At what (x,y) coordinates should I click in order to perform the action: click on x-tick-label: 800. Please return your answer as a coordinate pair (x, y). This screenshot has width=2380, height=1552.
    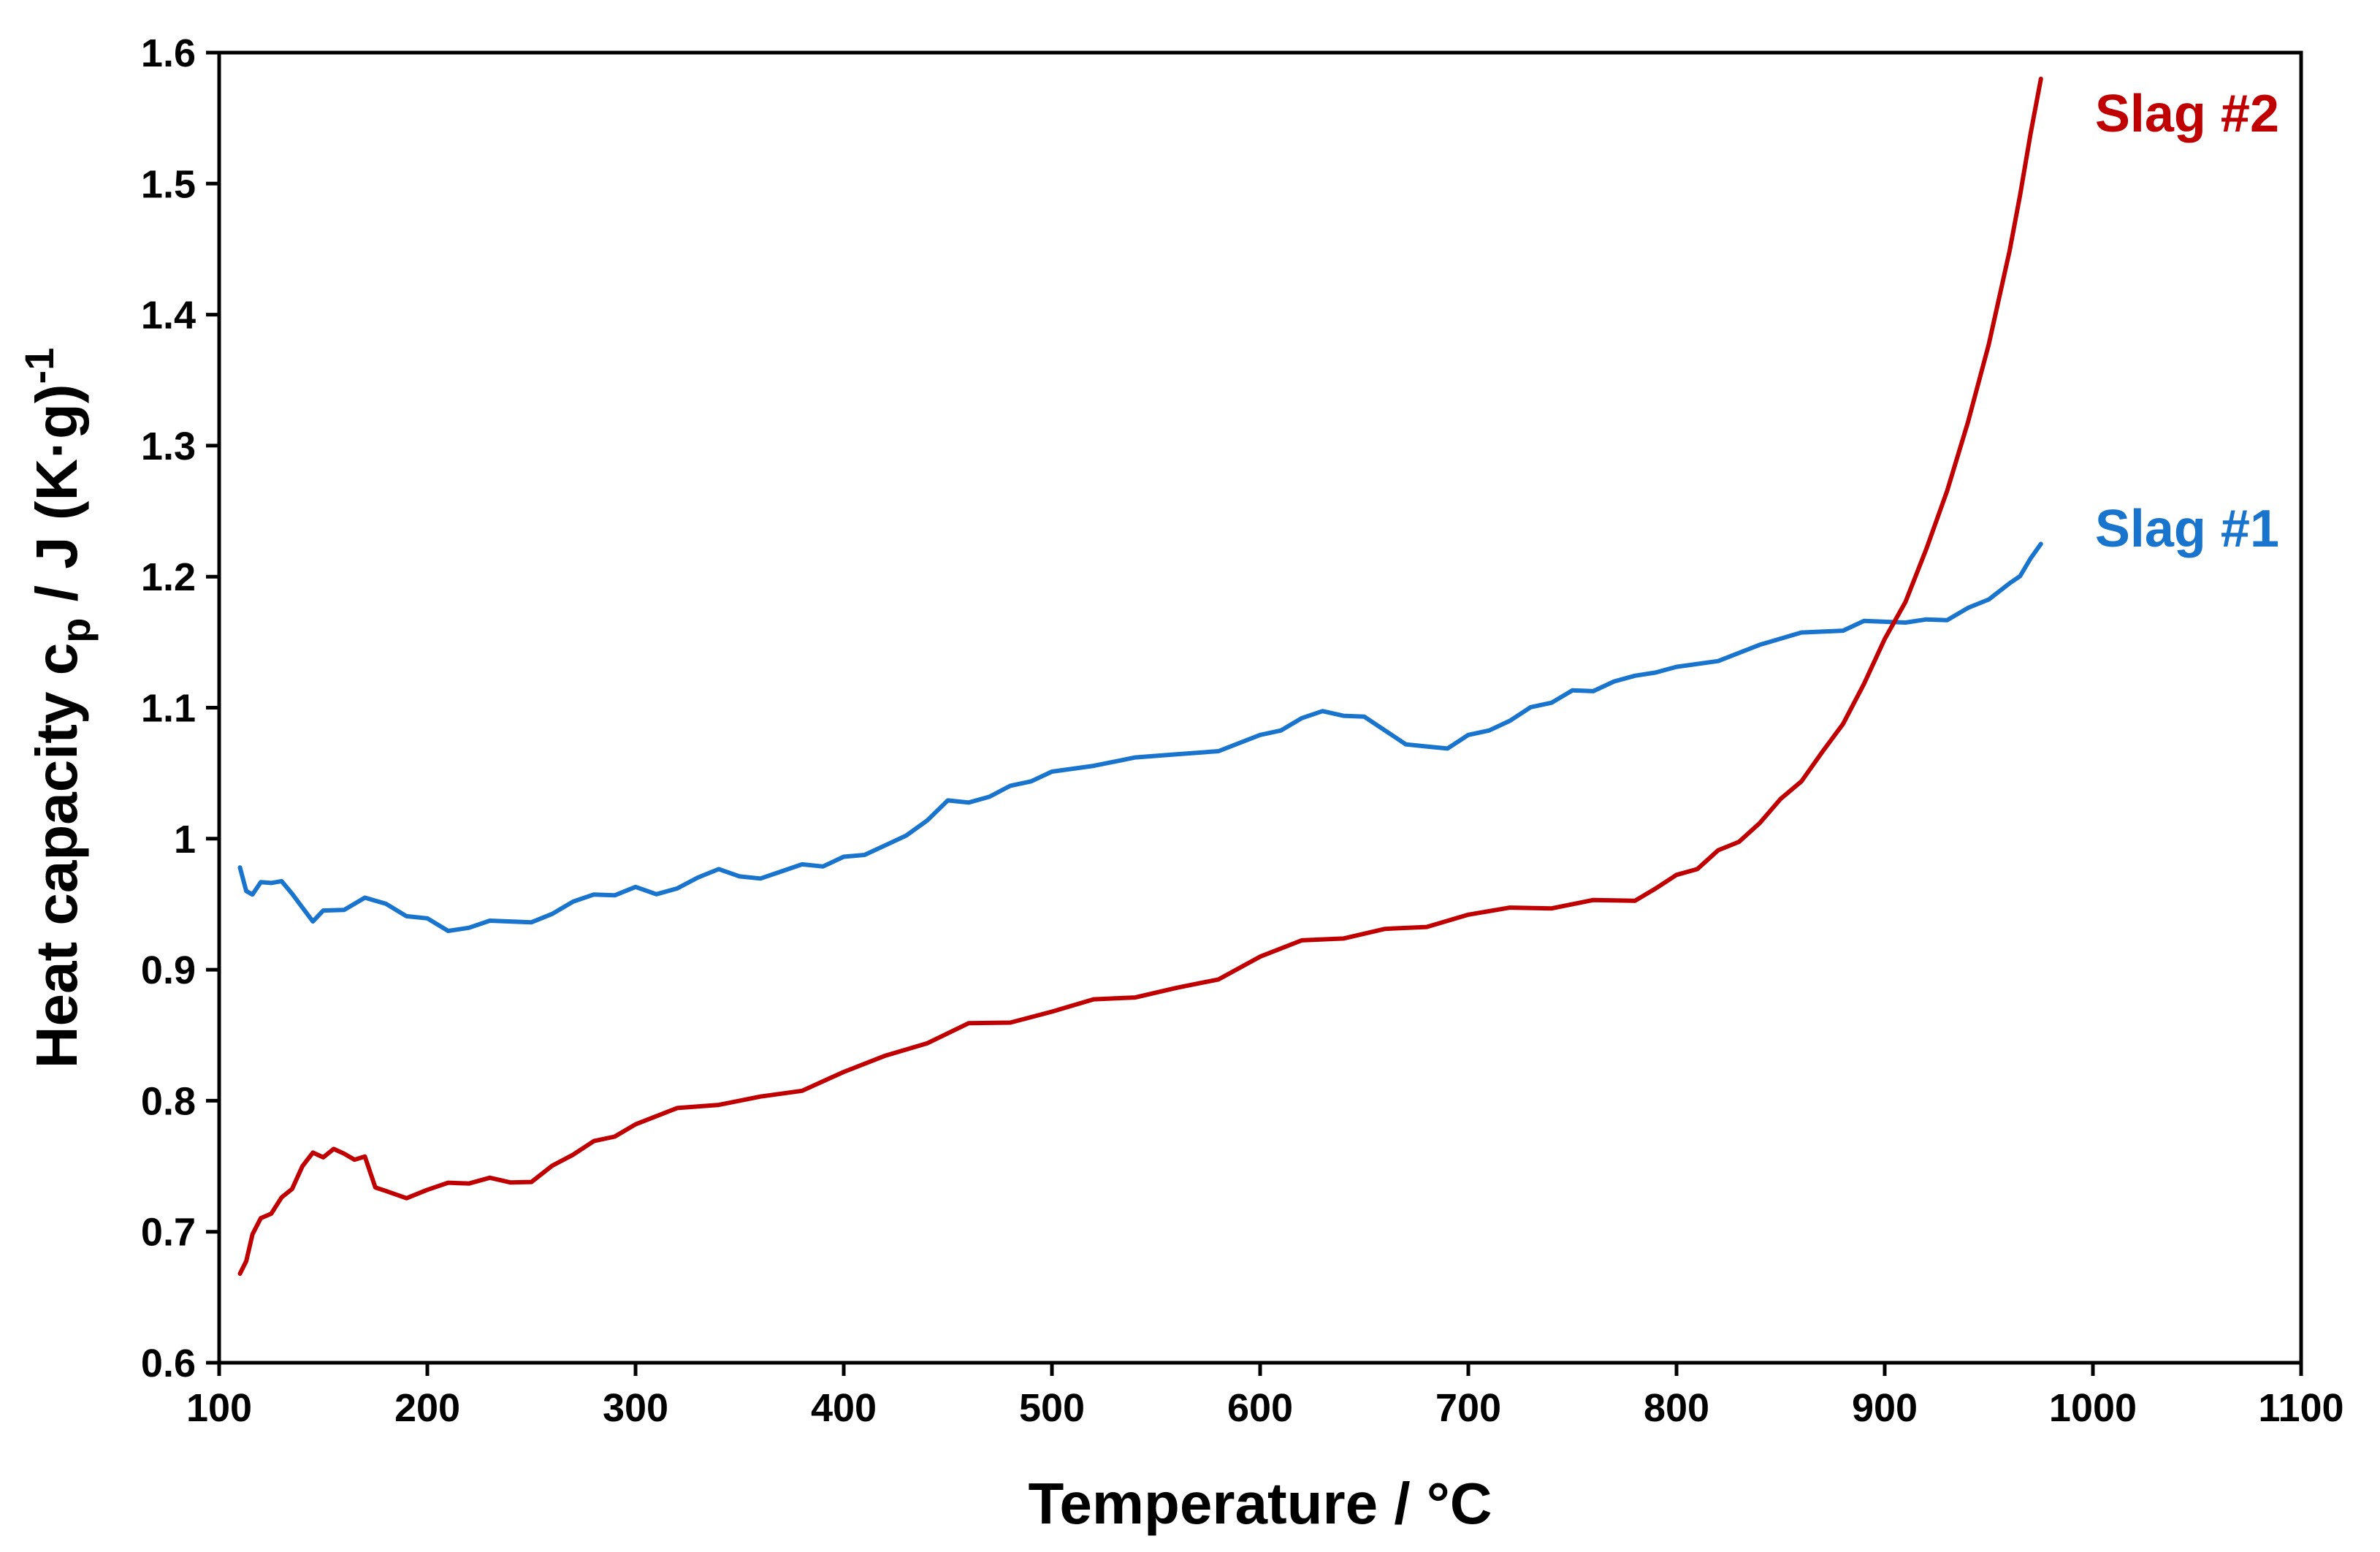
    Looking at the image, I should click on (1677, 1408).